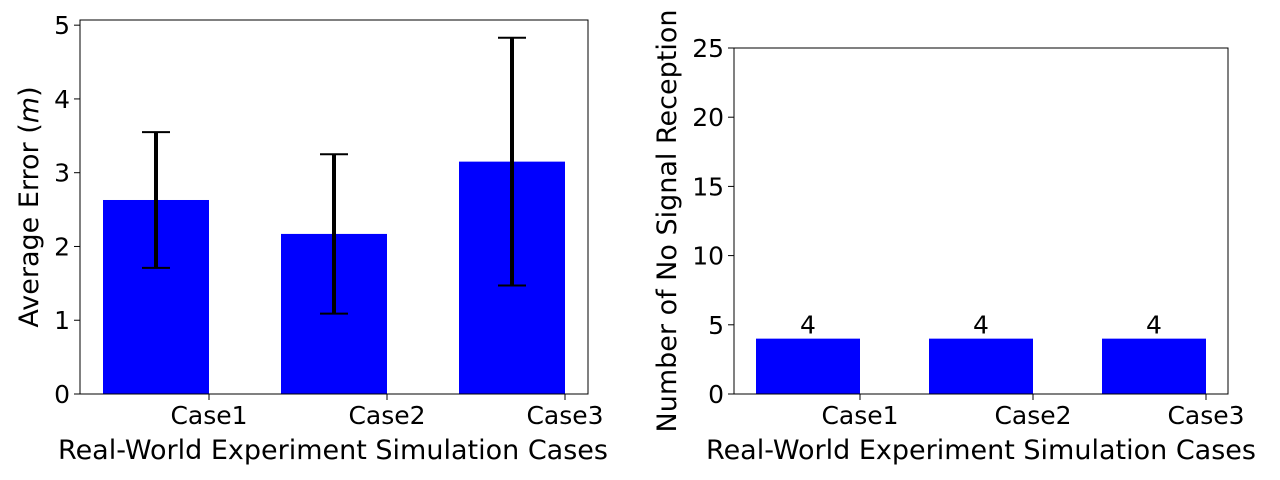  I want to click on y-tick-label: 3, so click(62, 173).